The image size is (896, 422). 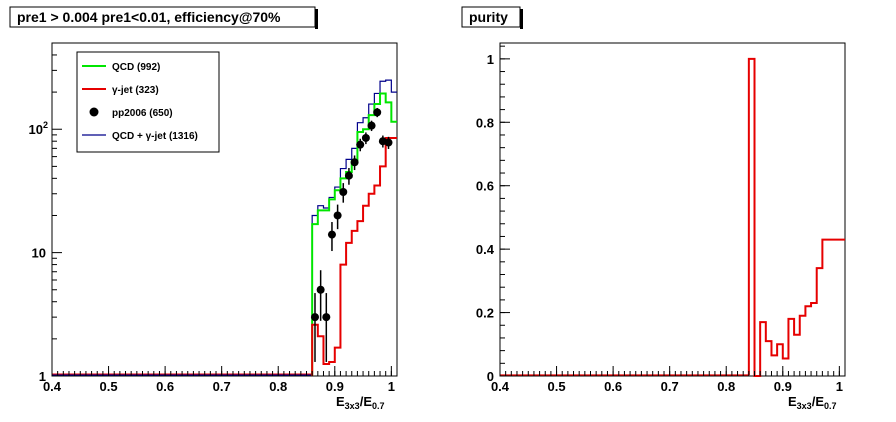 What do you see at coordinates (557, 386) in the screenshot?
I see `right-xtick-label: 0.5` at bounding box center [557, 386].